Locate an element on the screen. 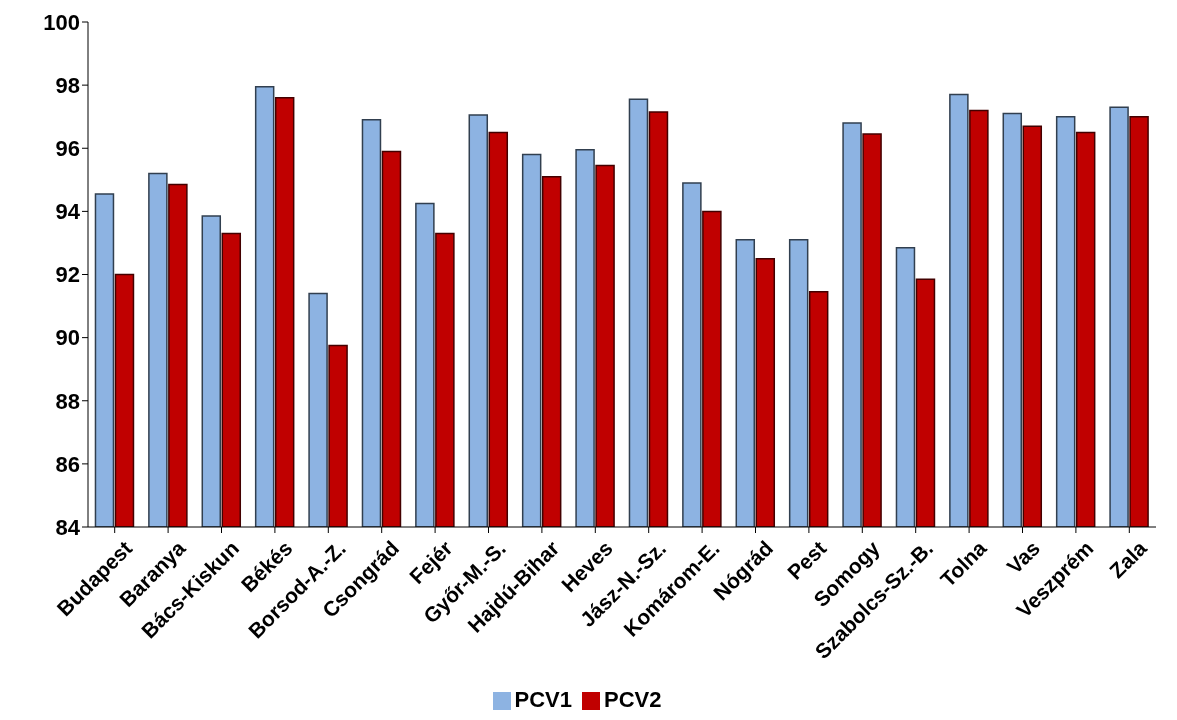 Image resolution: width=1177 pixels, height=720 pixels. x-tick-label: Zala is located at coordinates (1128, 559).